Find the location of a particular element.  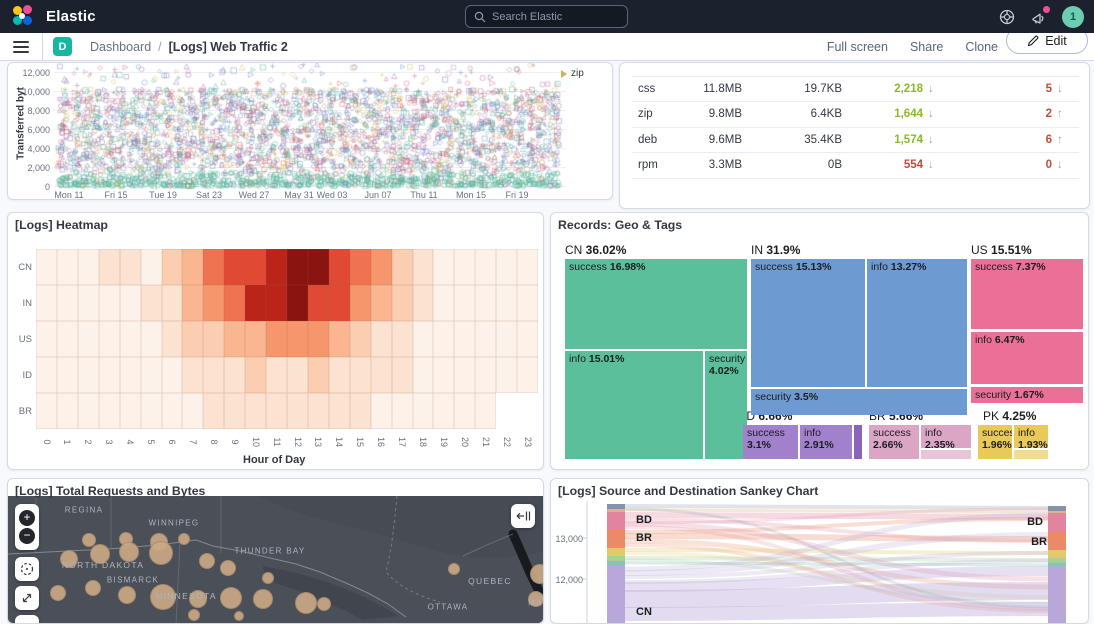

treemap-block: success 16.98% is located at coordinates (656, 304).